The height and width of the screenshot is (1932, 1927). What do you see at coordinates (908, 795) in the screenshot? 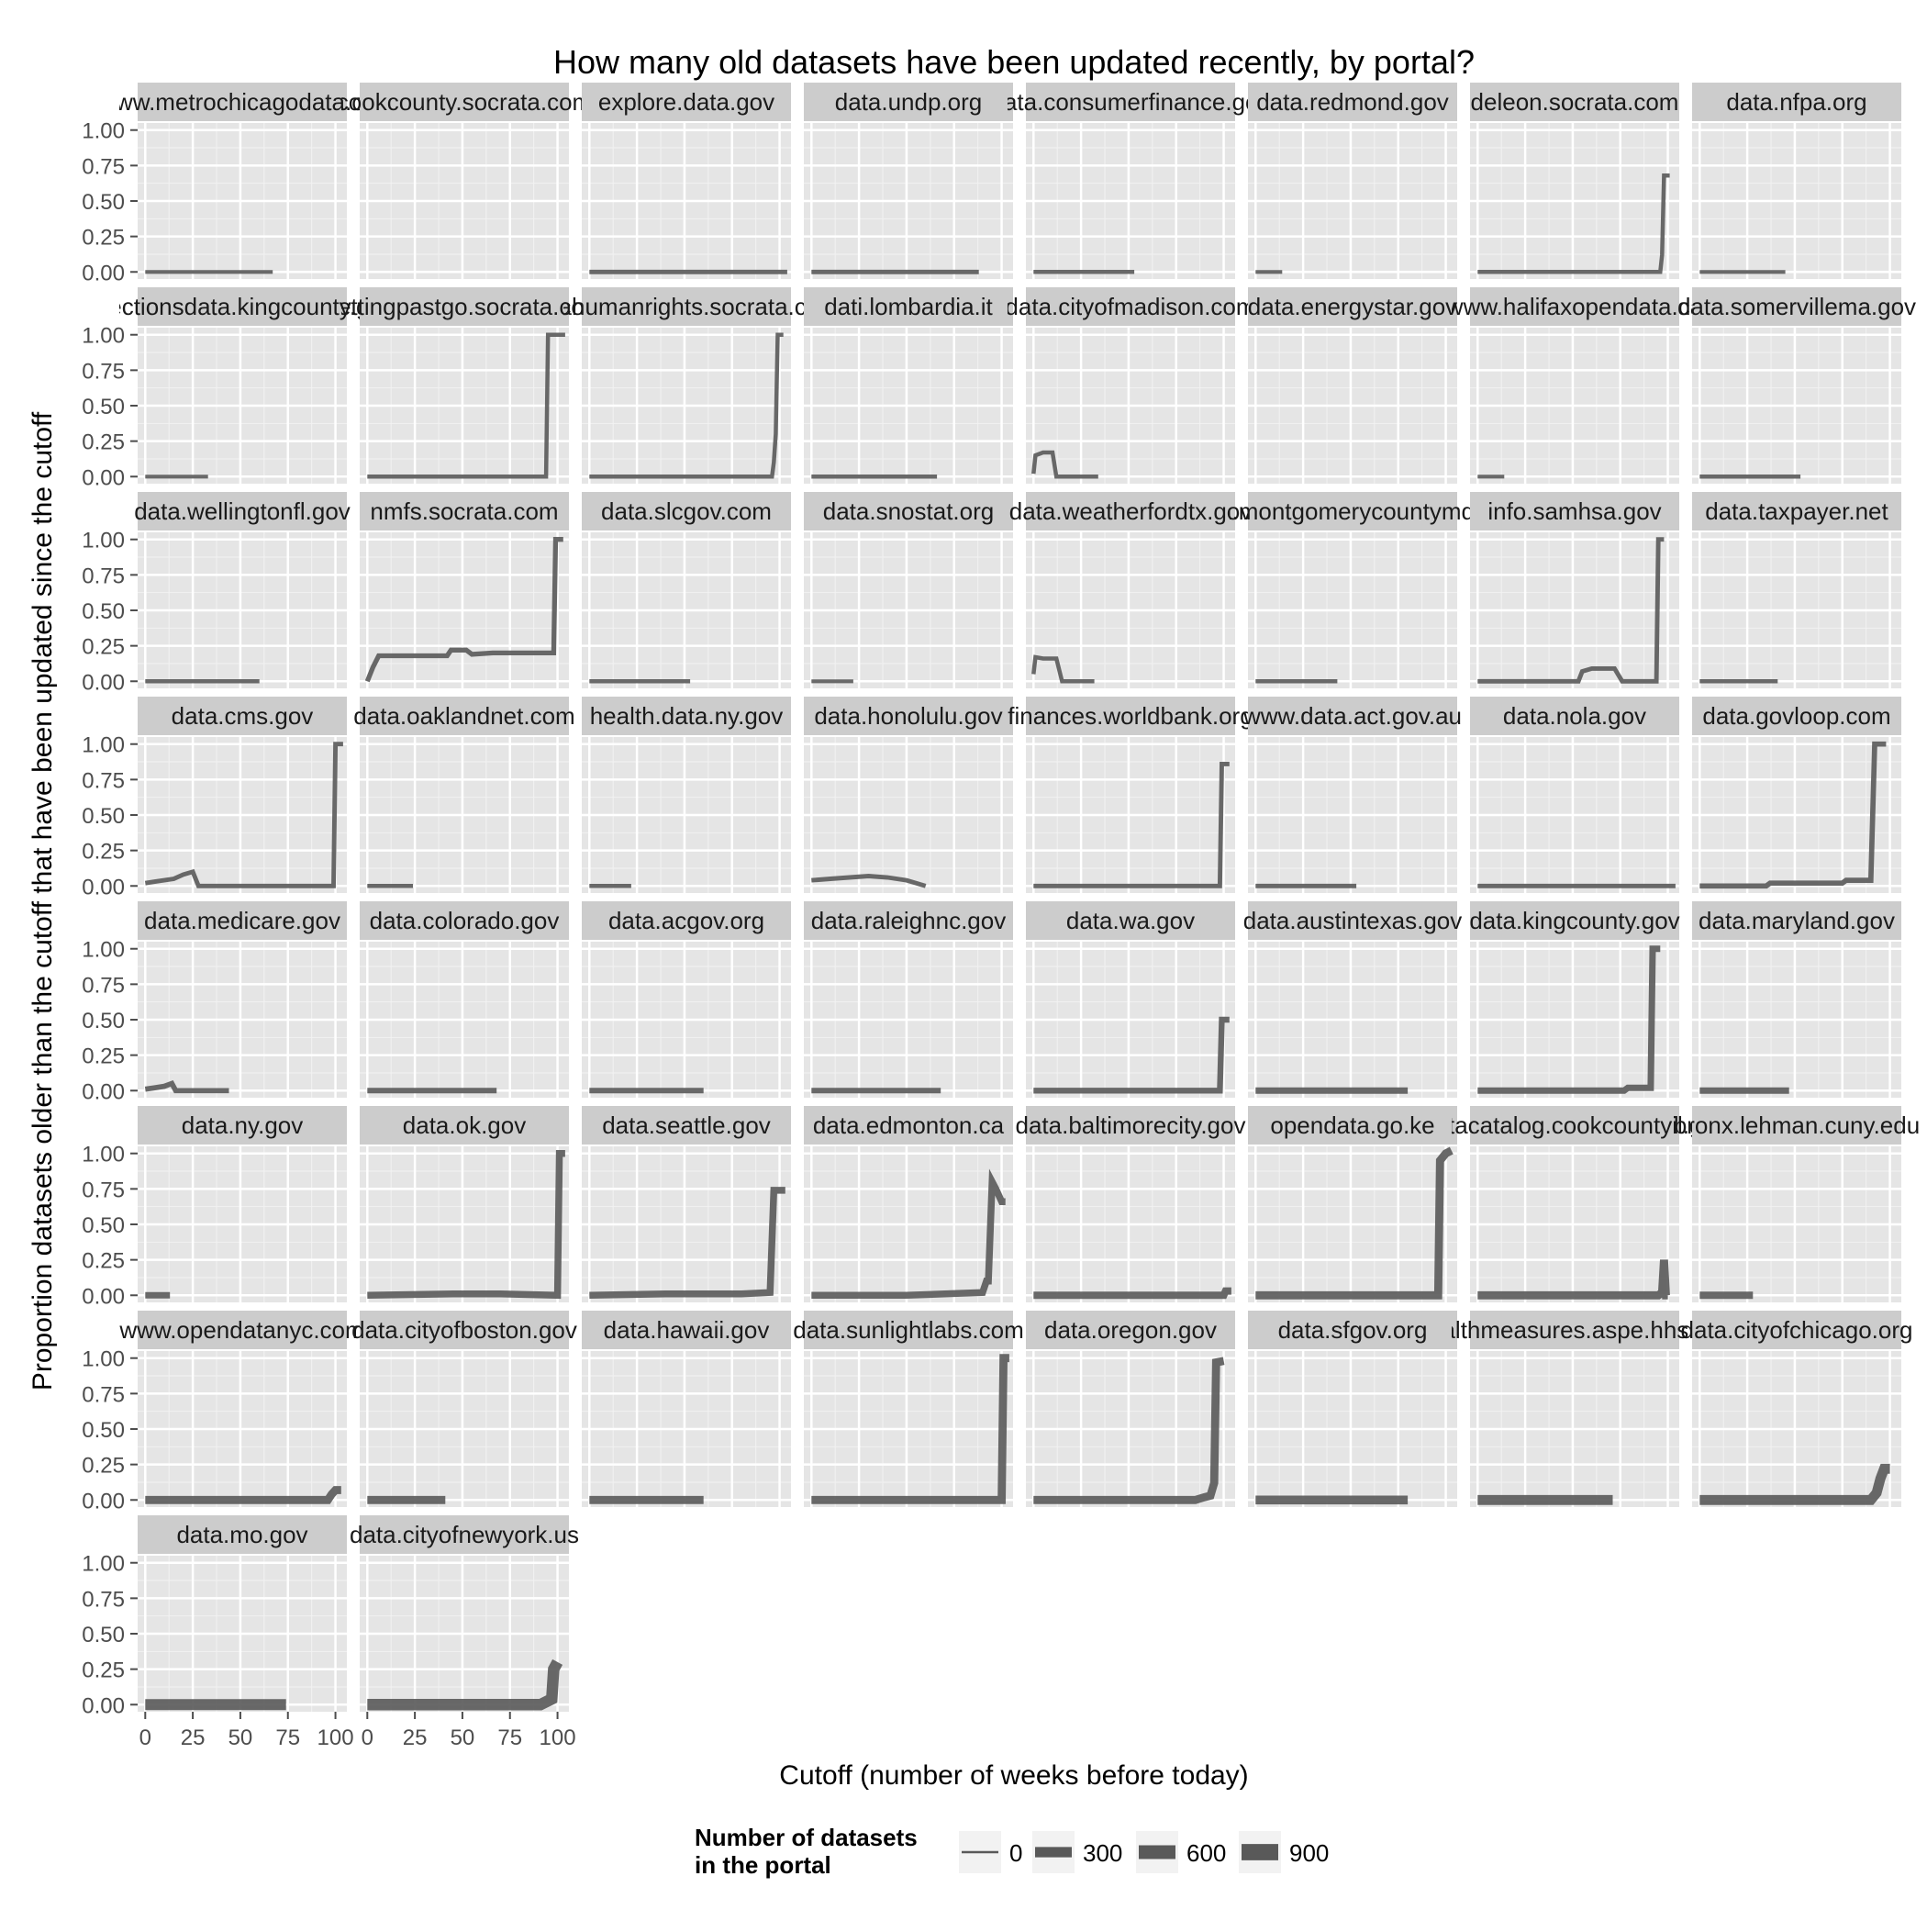
I see `facet-panel-data.honolulu.gov: data.honolulu.gov` at bounding box center [908, 795].